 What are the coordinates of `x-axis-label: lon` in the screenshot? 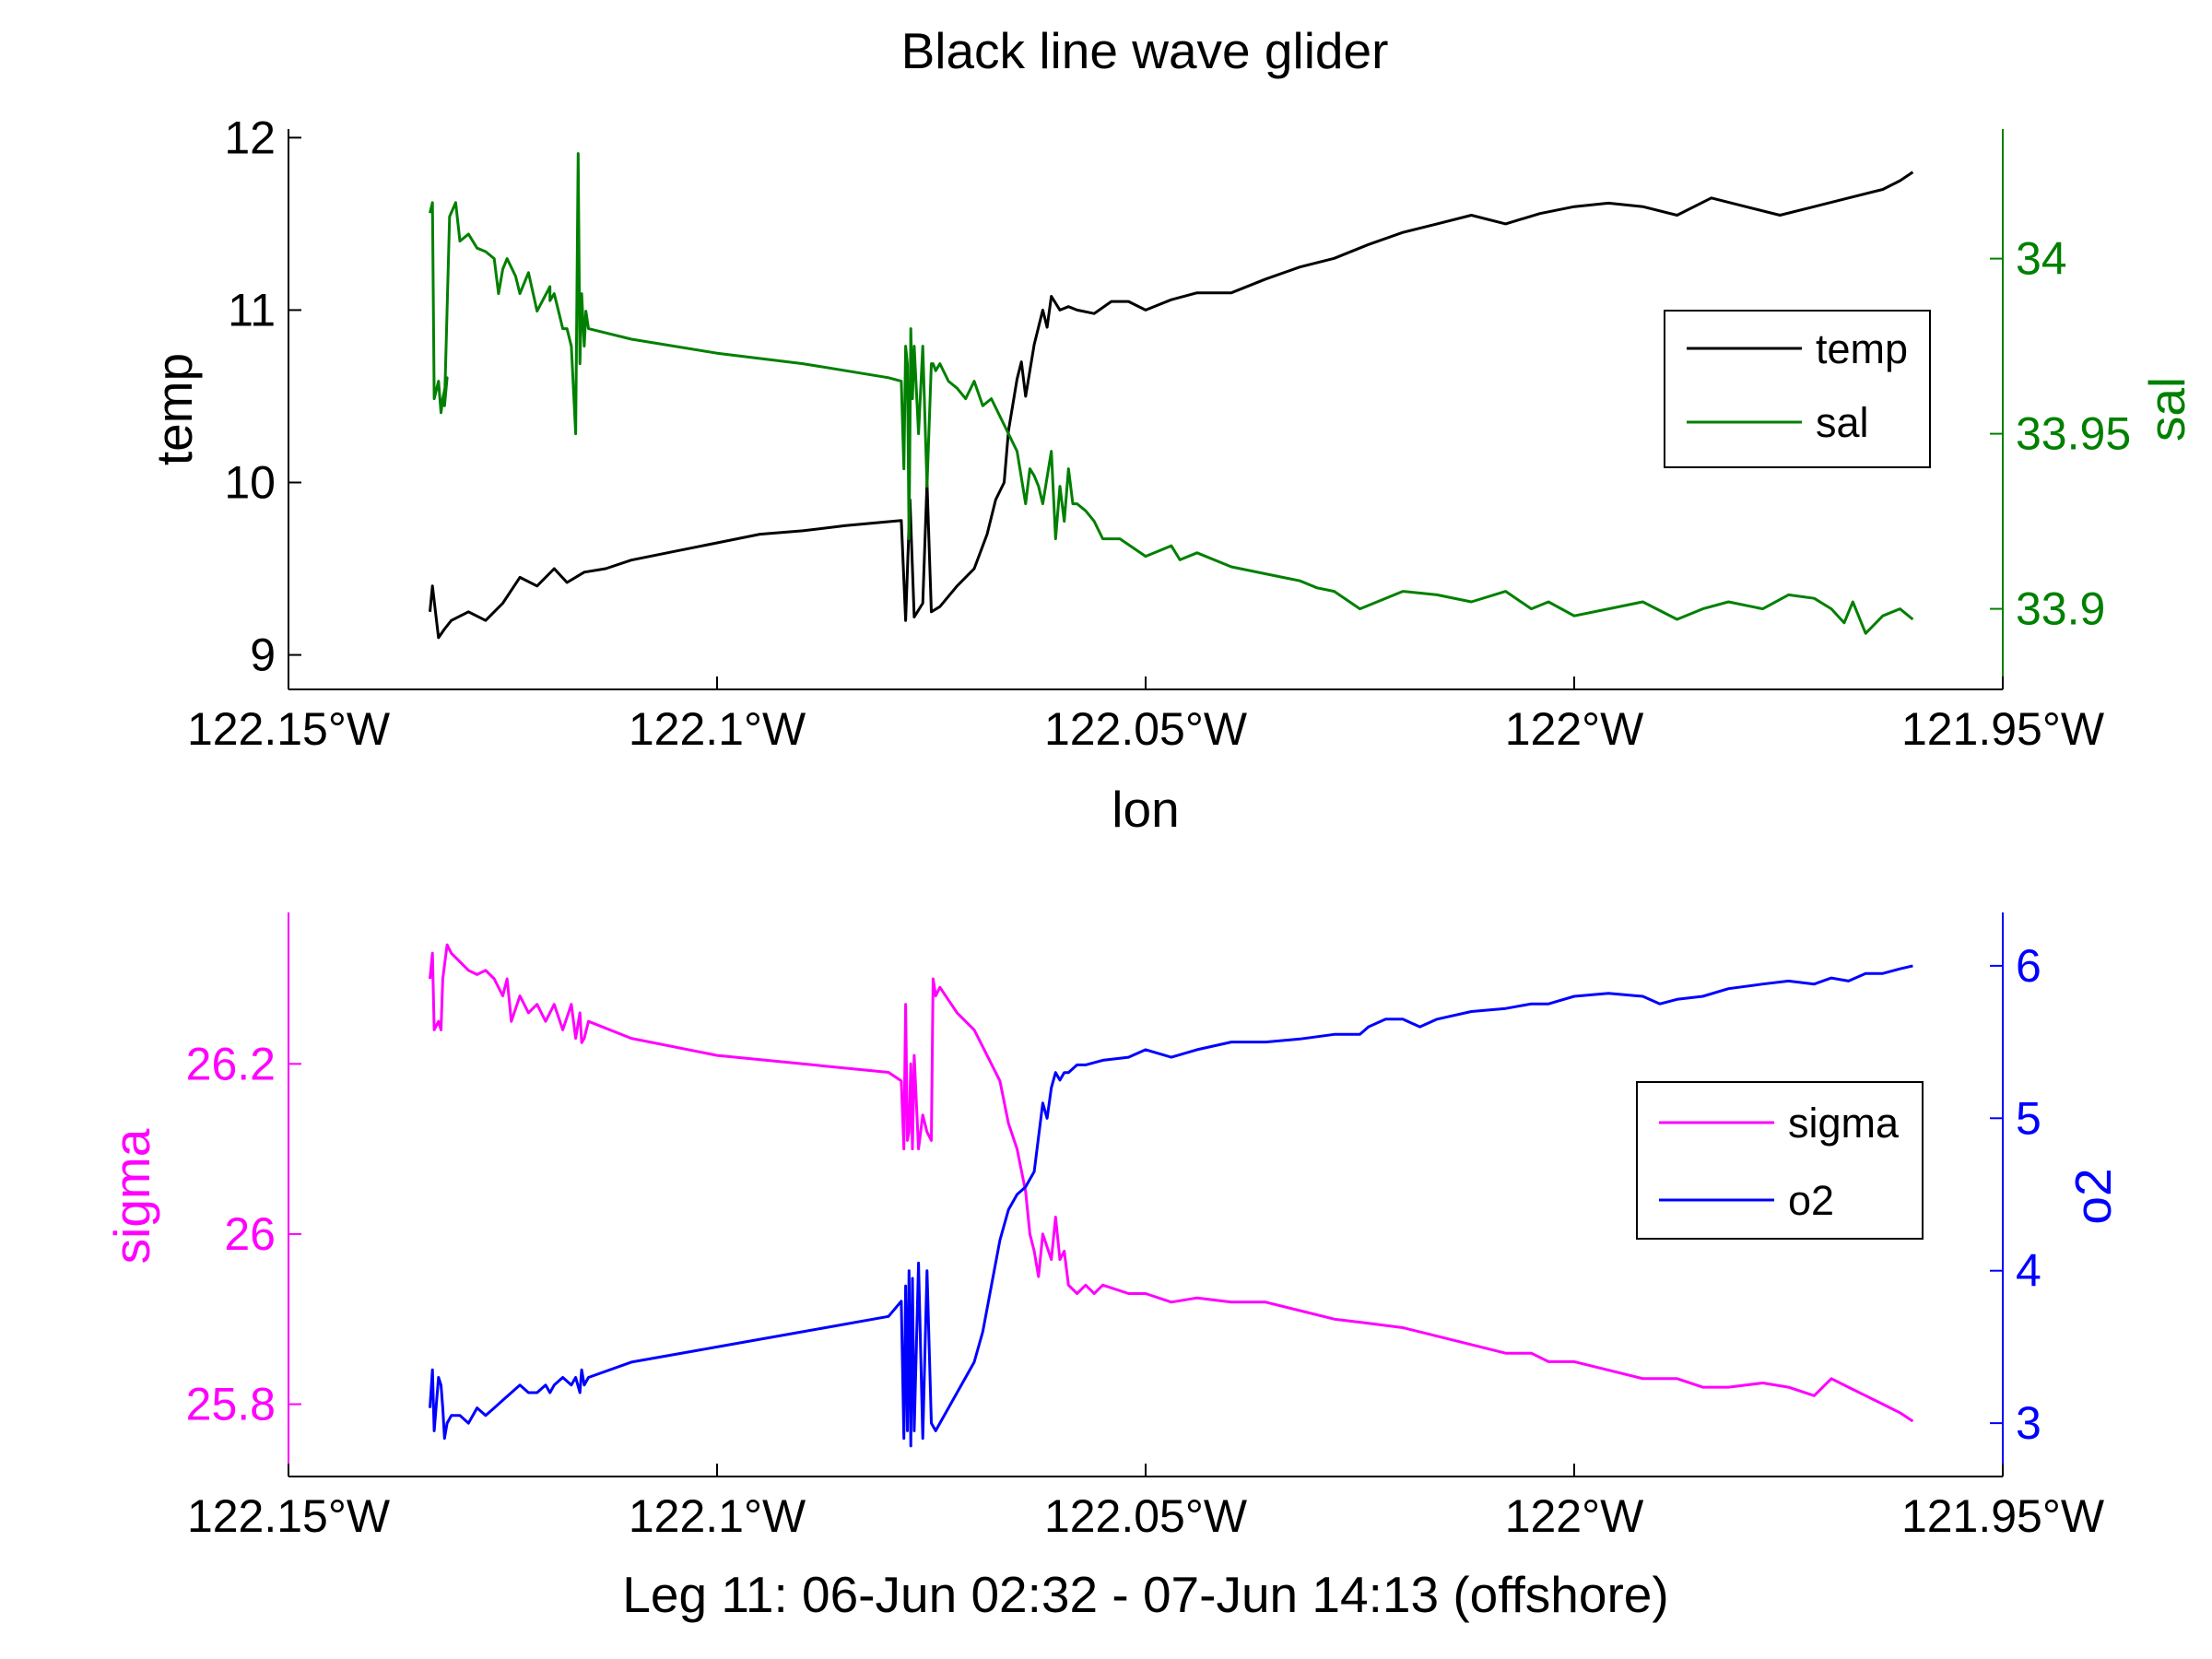 It's located at (1145, 809).